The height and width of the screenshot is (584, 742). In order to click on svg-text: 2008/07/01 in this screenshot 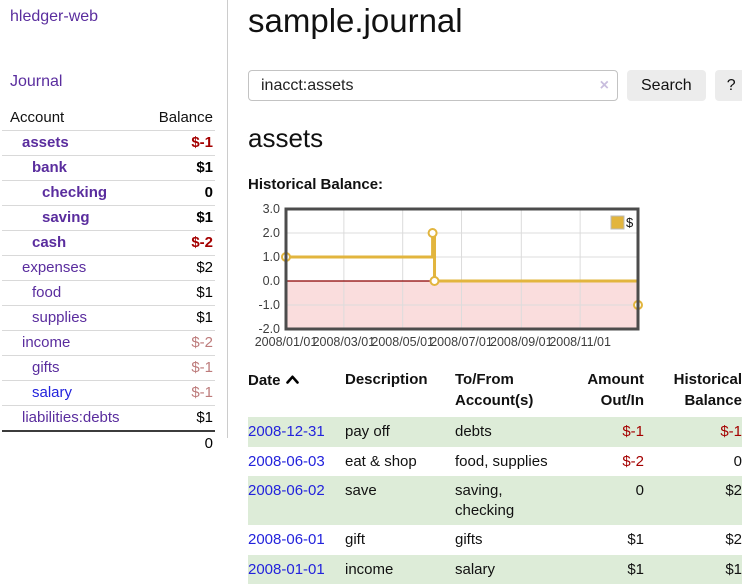, I will do `click(461, 342)`.